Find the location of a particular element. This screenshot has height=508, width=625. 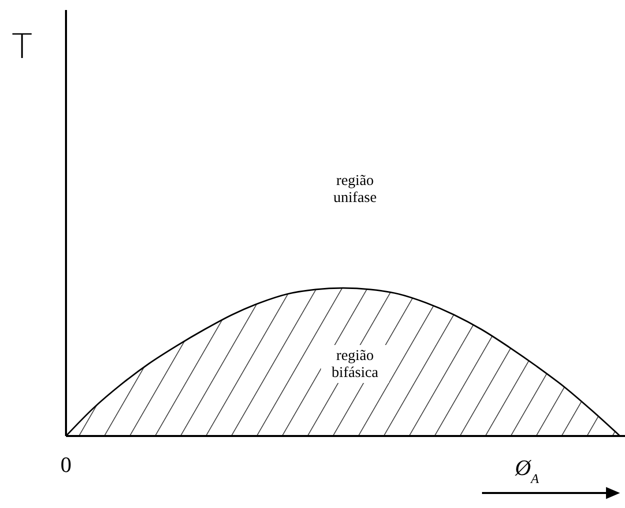

x-axis-title: Ø$_{A}$ is located at coordinates (527, 470).